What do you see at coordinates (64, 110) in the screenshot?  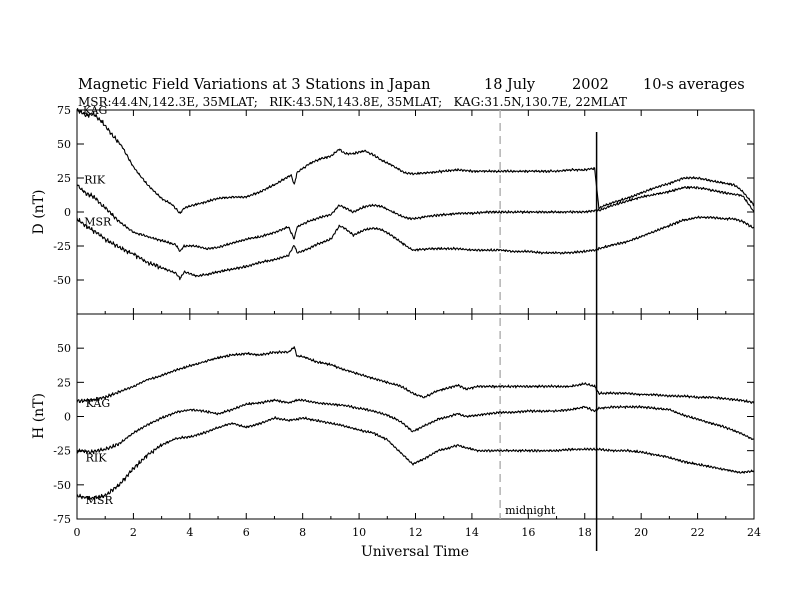 I see `y-tick-label: 75` at bounding box center [64, 110].